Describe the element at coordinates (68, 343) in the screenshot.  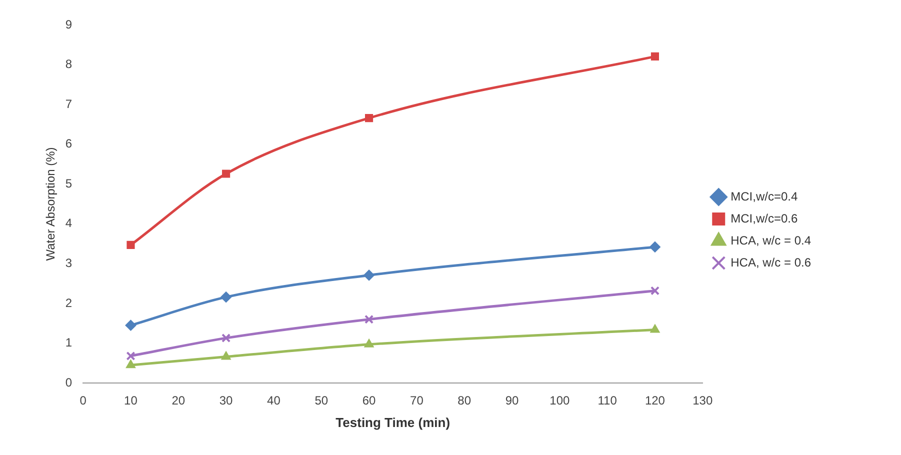
I see `y-tick-label: 1` at that location.